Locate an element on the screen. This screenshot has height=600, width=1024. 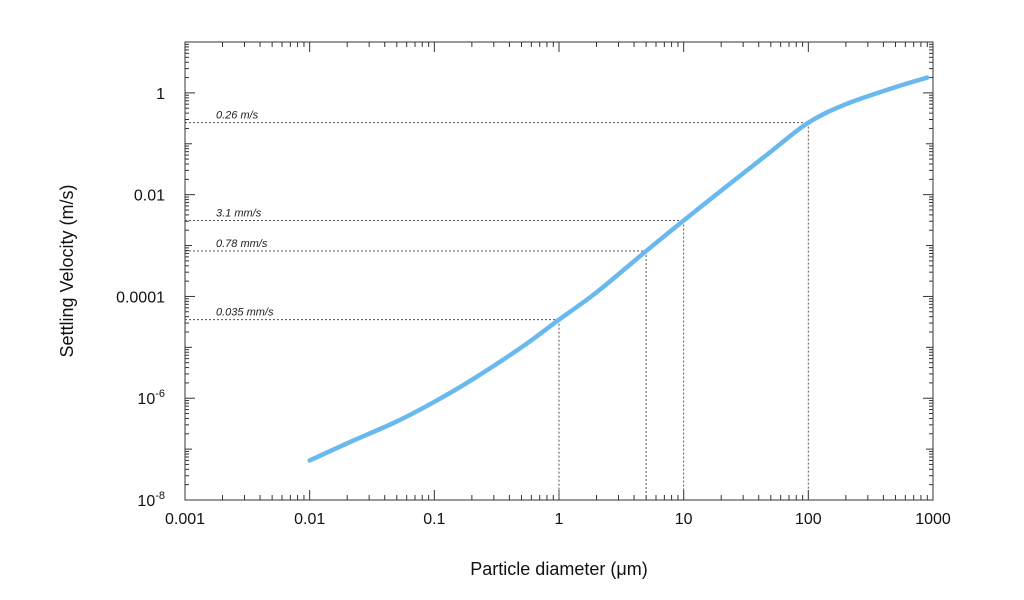
annotation-label: 0.035 mm/s is located at coordinates (245, 313).